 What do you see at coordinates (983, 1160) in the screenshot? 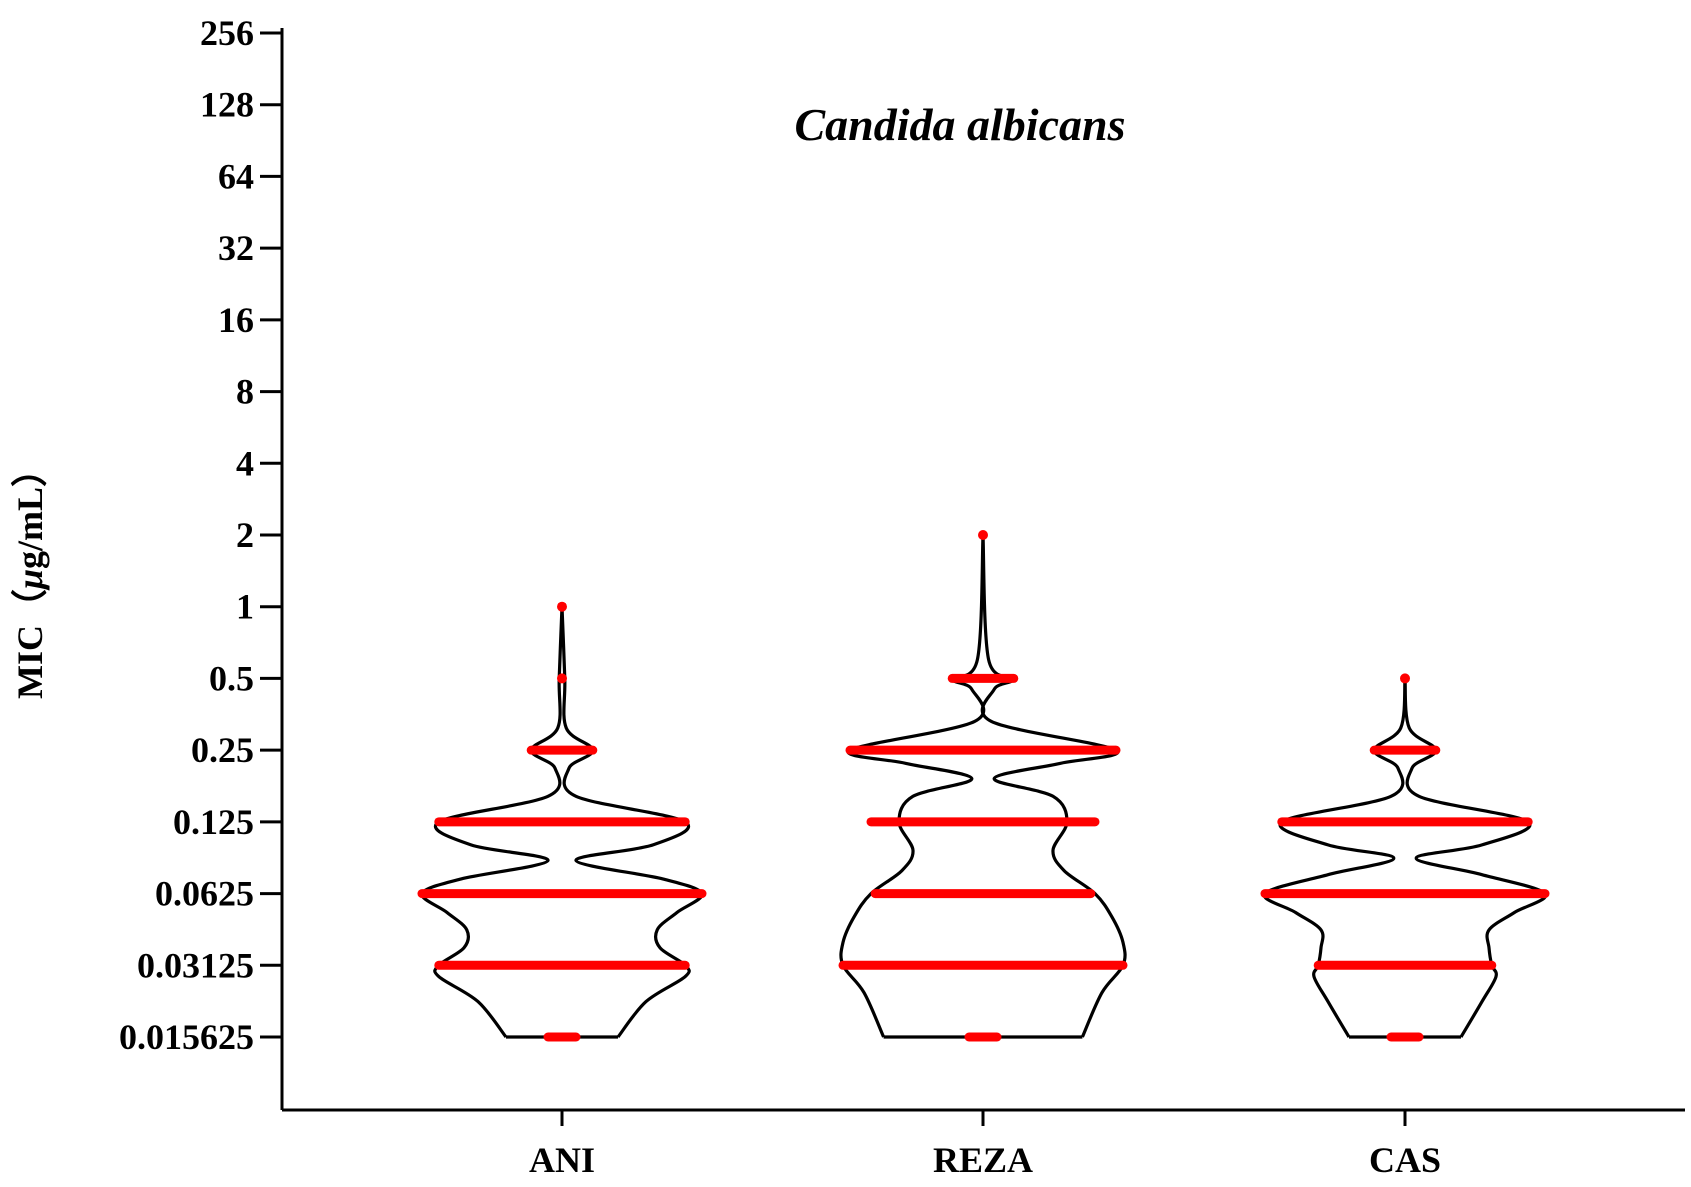
I see `x-category-label: REZA` at bounding box center [983, 1160].